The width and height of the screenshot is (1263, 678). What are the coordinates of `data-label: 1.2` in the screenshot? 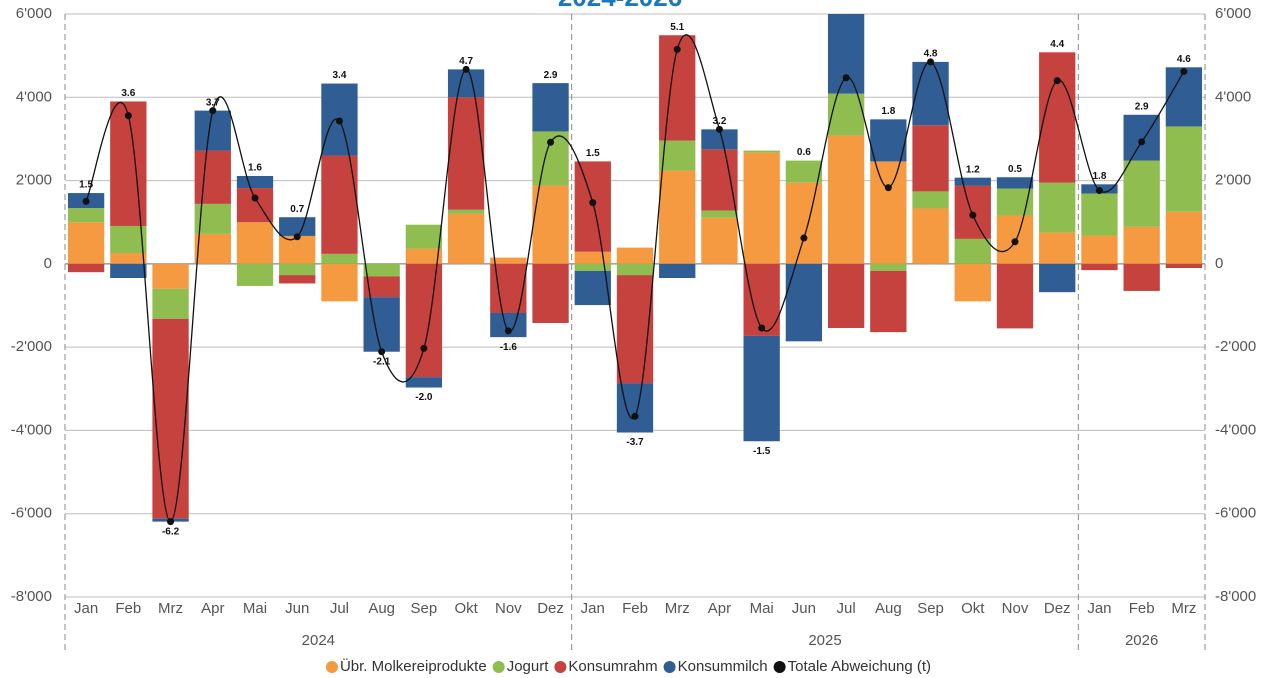 It's located at (973, 169).